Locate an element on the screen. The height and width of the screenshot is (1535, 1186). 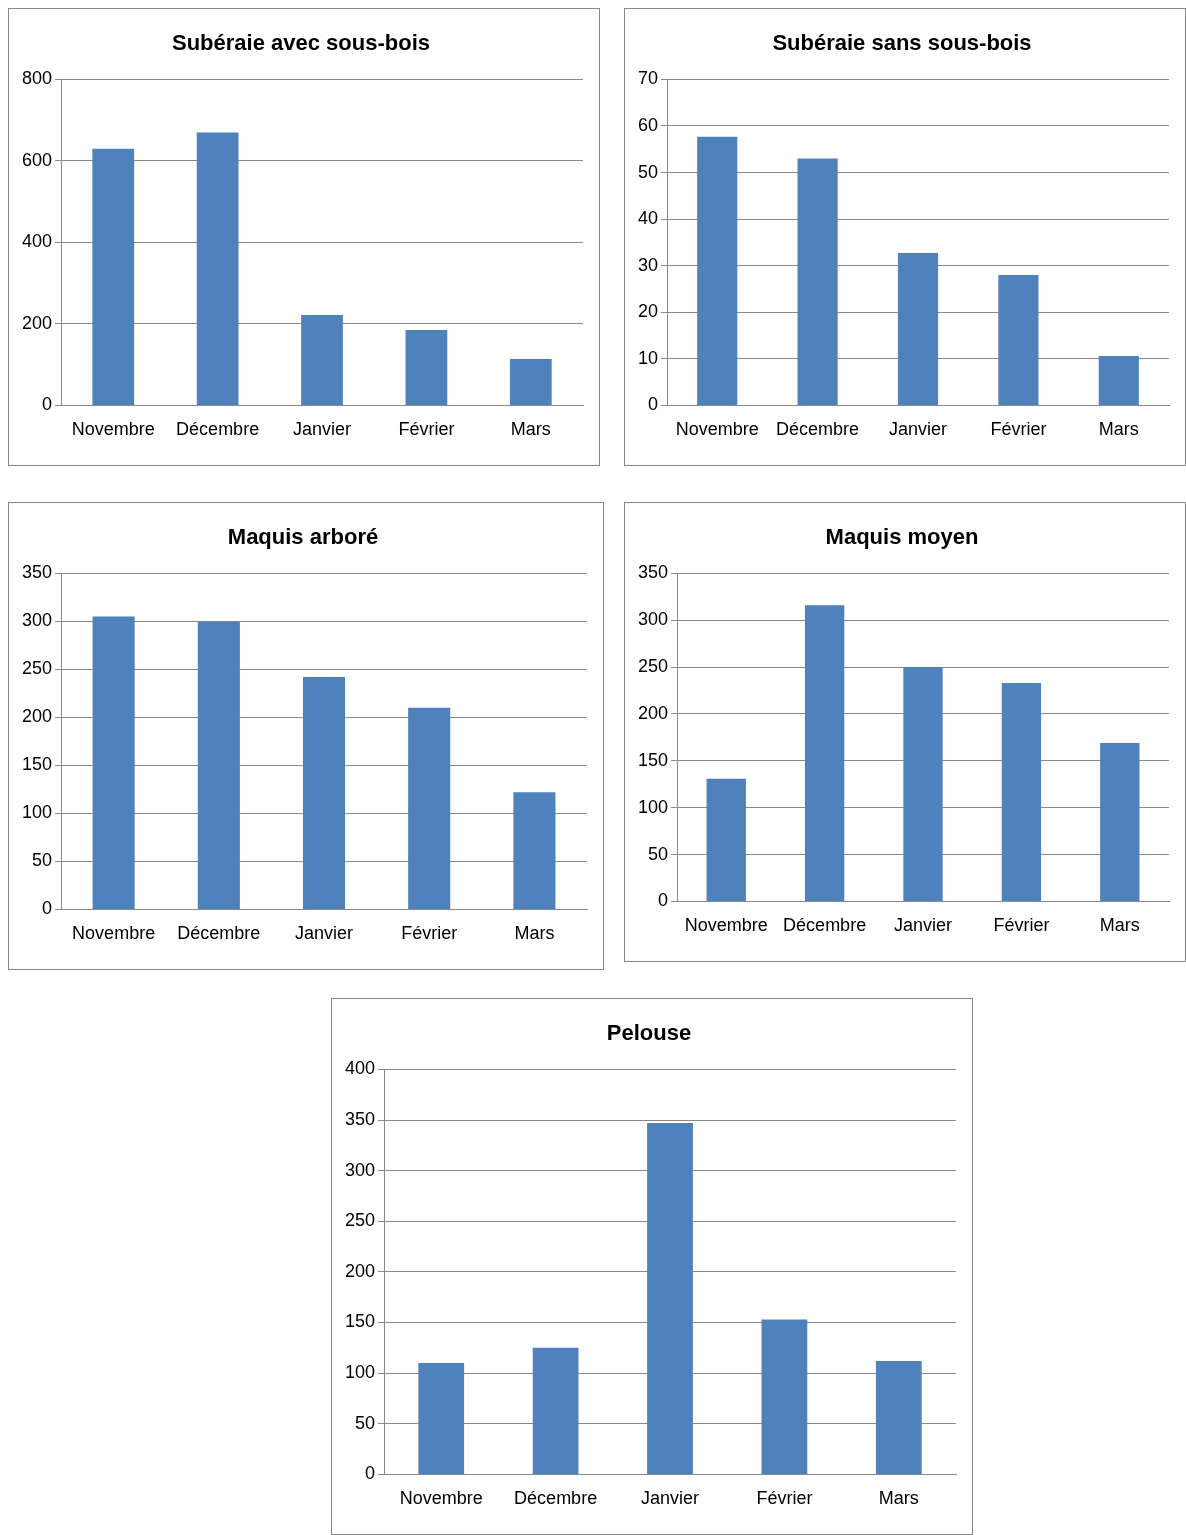
y-tick-label: 40 is located at coordinates (648, 218).